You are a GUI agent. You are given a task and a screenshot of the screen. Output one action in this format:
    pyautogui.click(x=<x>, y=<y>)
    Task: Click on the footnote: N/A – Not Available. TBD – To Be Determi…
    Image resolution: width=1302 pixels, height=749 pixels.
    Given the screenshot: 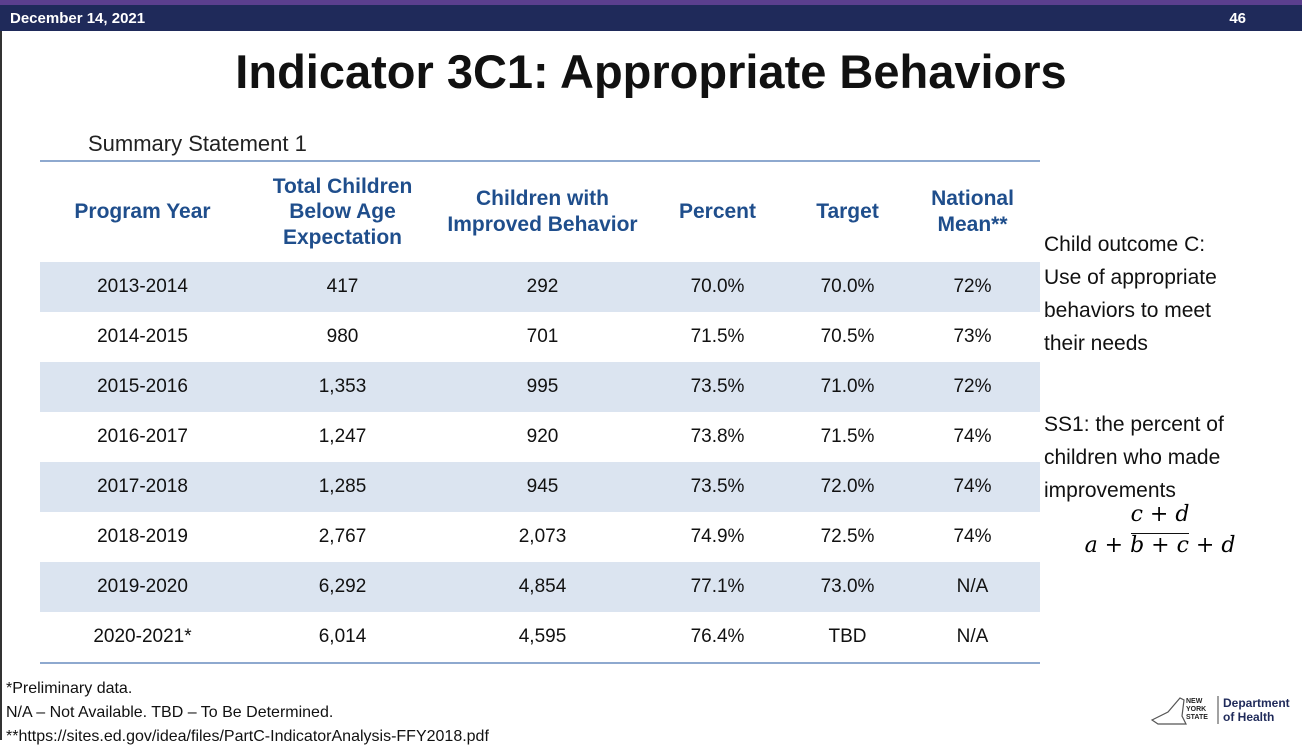 What is the action you would take?
    pyautogui.click(x=170, y=712)
    